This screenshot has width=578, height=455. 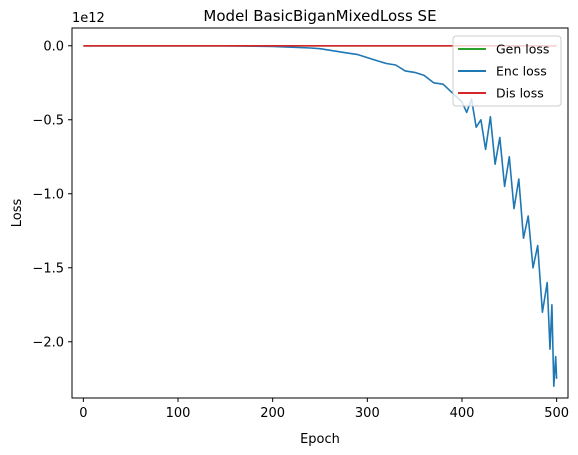 What do you see at coordinates (521, 71) in the screenshot?
I see `legend-label-enc-loss: Enc loss` at bounding box center [521, 71].